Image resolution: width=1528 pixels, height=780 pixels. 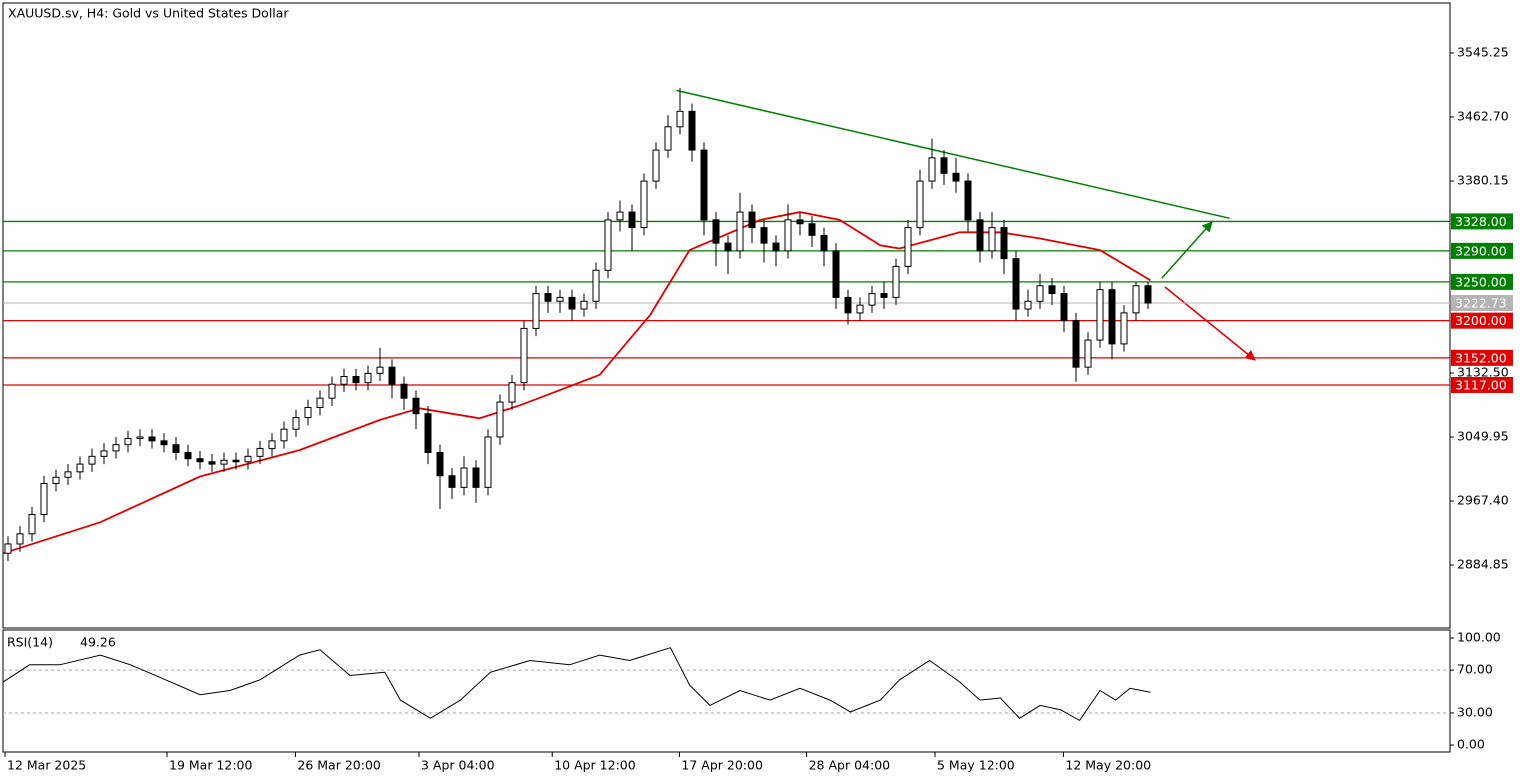 What do you see at coordinates (1187, 250) in the screenshot?
I see `up-arrow` at bounding box center [1187, 250].